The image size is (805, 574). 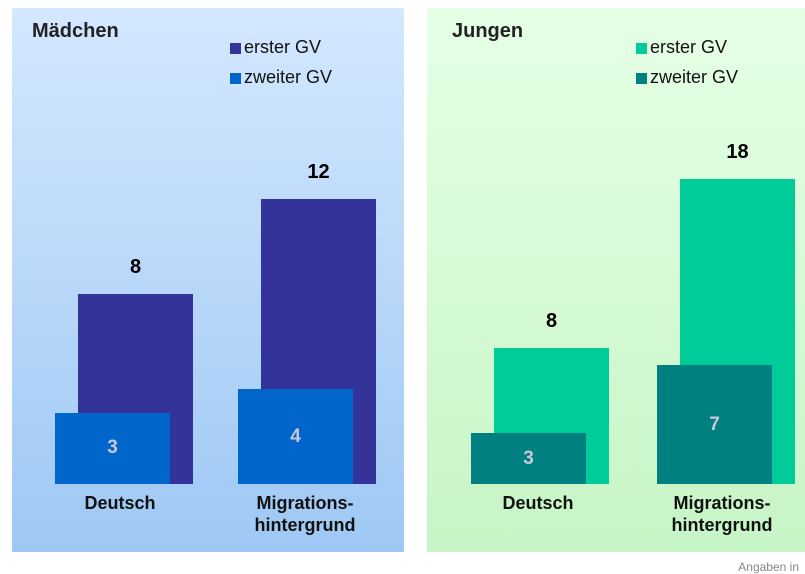 I want to click on value-label: 18, so click(x=737, y=151).